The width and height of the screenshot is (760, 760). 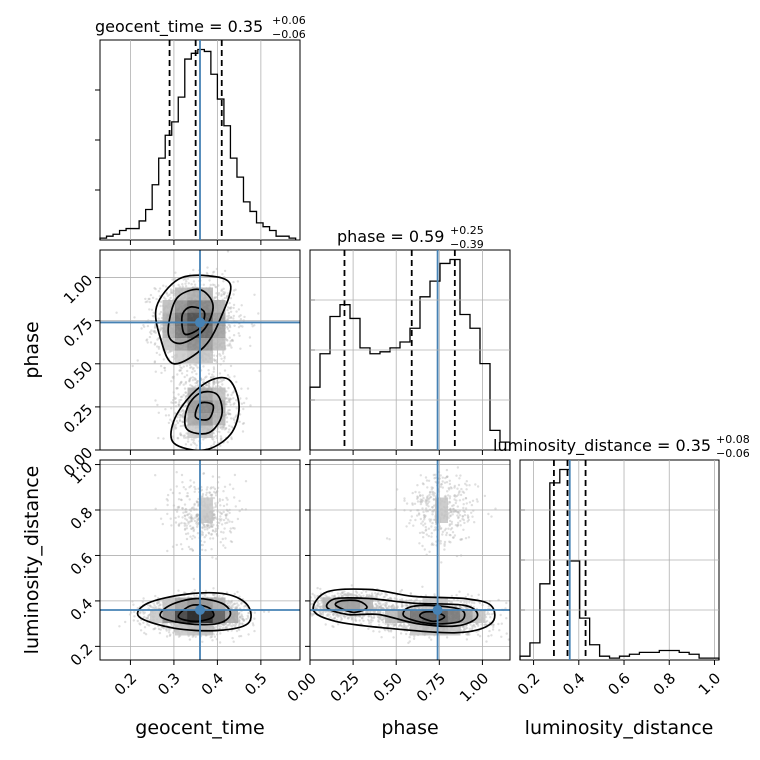 I want to click on contour-line, so click(x=203, y=412).